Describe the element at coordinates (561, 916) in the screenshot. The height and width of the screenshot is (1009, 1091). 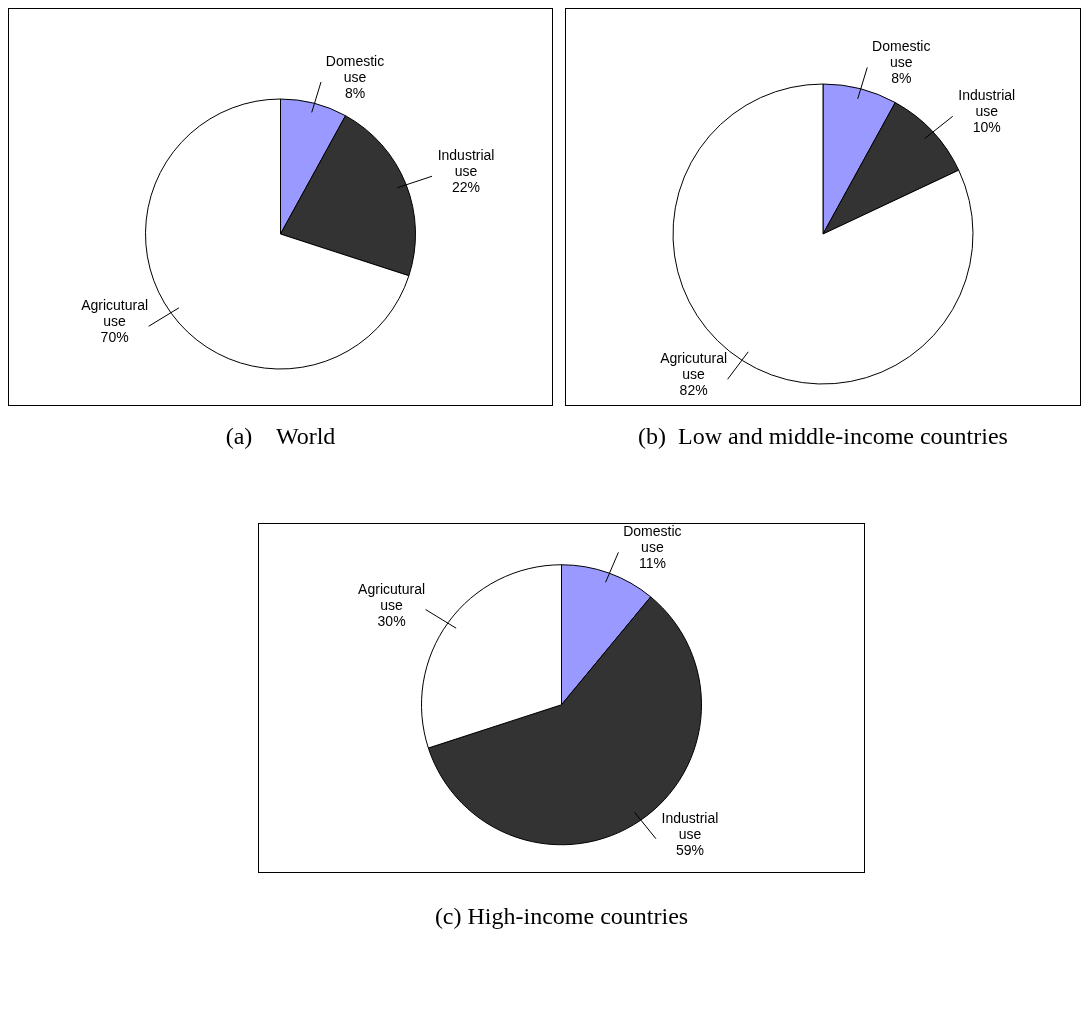
I see `text: (c) High-income countries` at that location.